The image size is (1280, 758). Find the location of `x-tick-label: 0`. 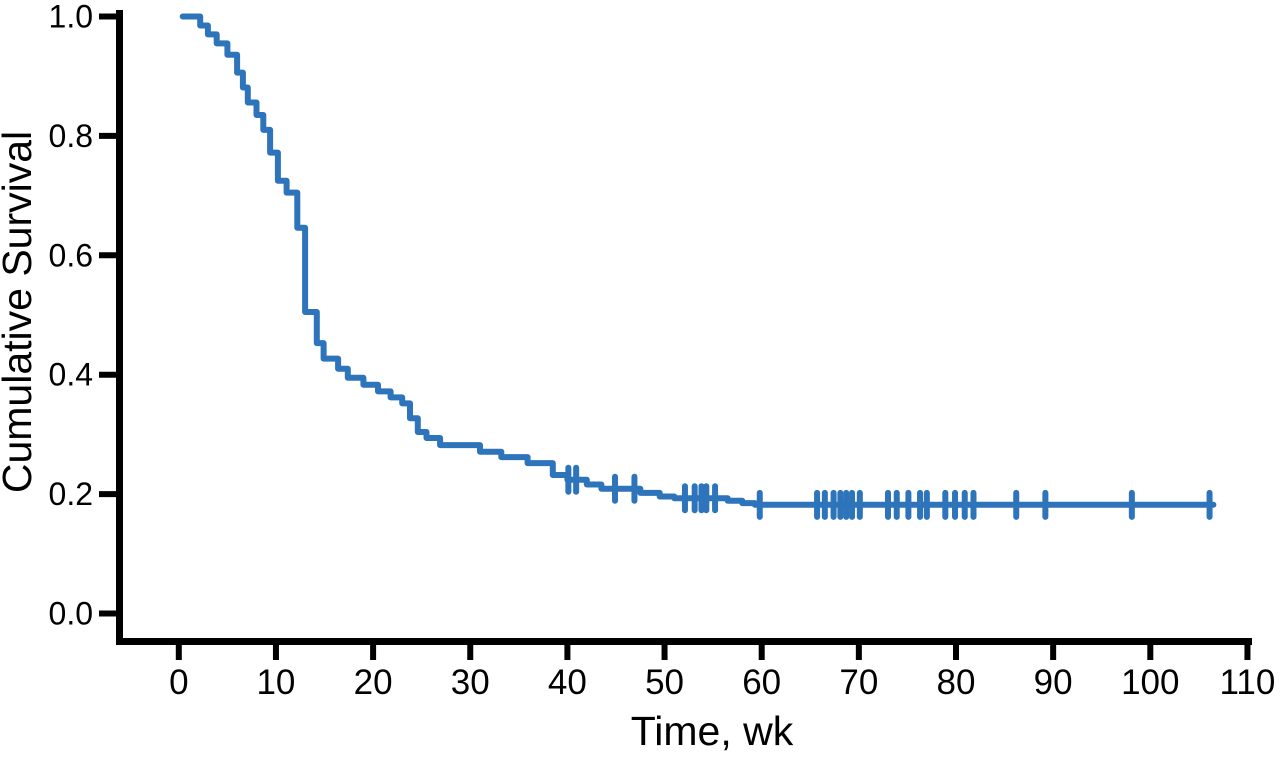

x-tick-label: 0 is located at coordinates (178, 682).